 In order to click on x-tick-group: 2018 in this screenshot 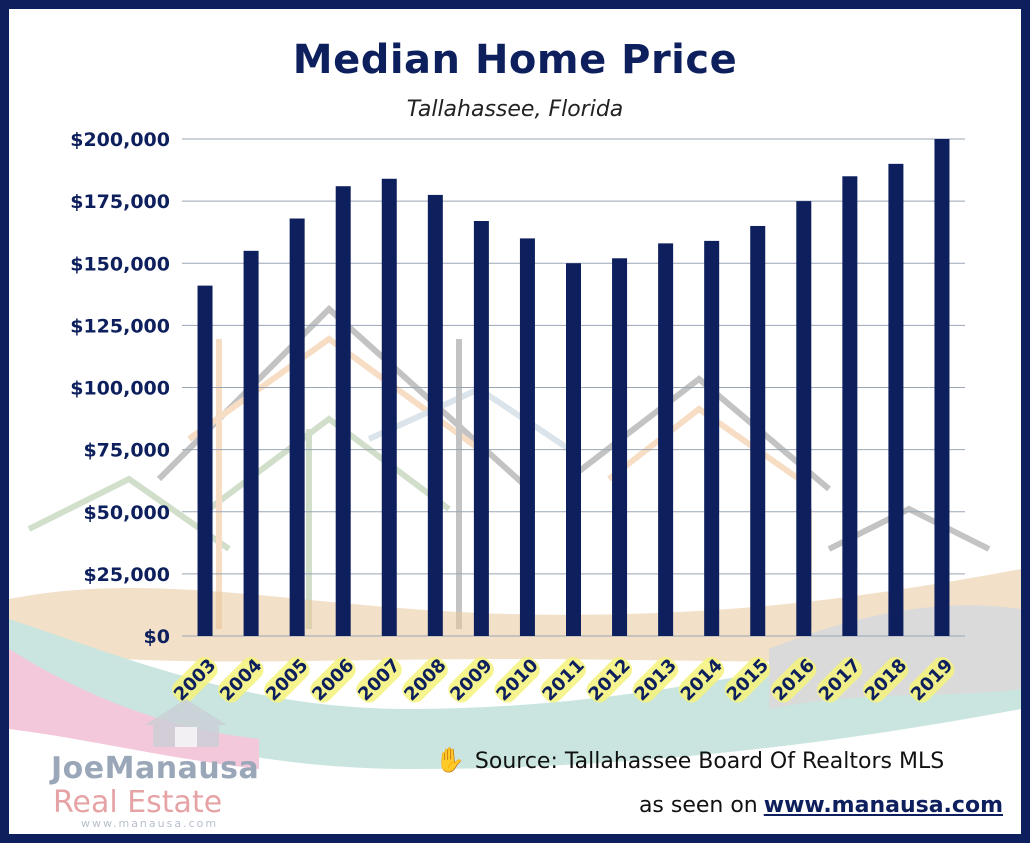, I will do `click(886, 680)`.